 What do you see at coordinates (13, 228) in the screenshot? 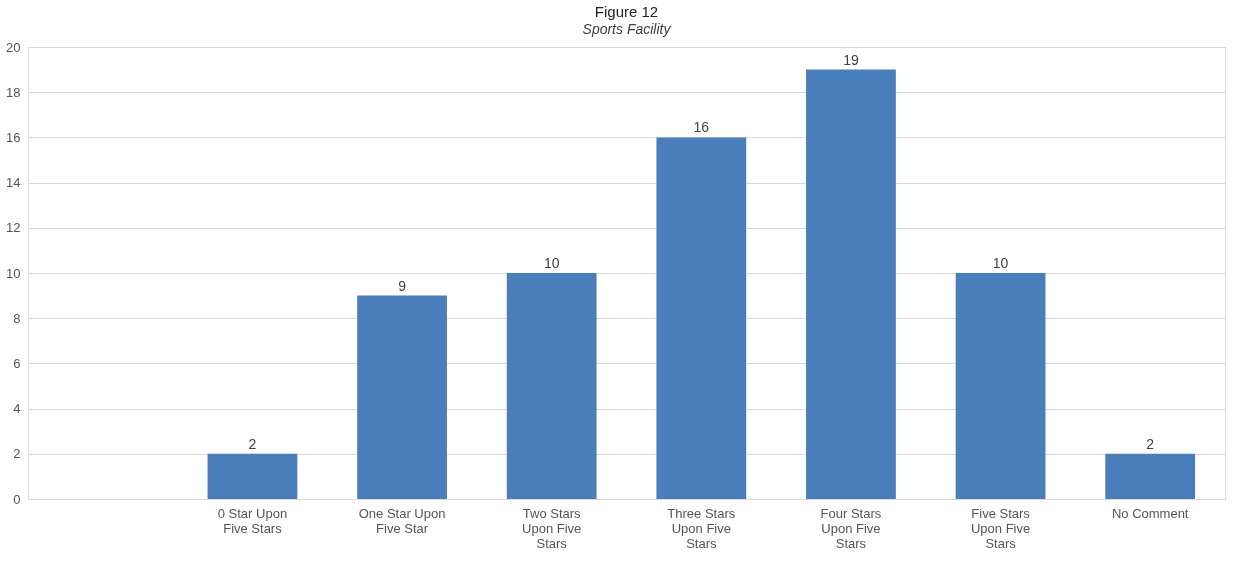
I see `y-tick-label: 12` at bounding box center [13, 228].